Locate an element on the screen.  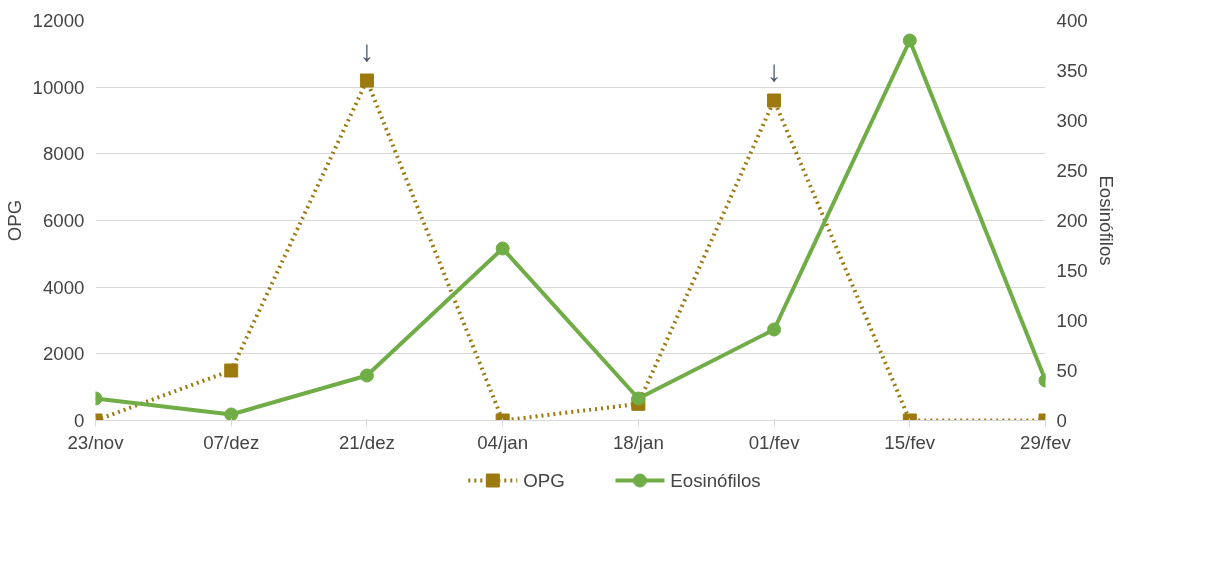
y-tick-label: 12000 is located at coordinates (58, 20).